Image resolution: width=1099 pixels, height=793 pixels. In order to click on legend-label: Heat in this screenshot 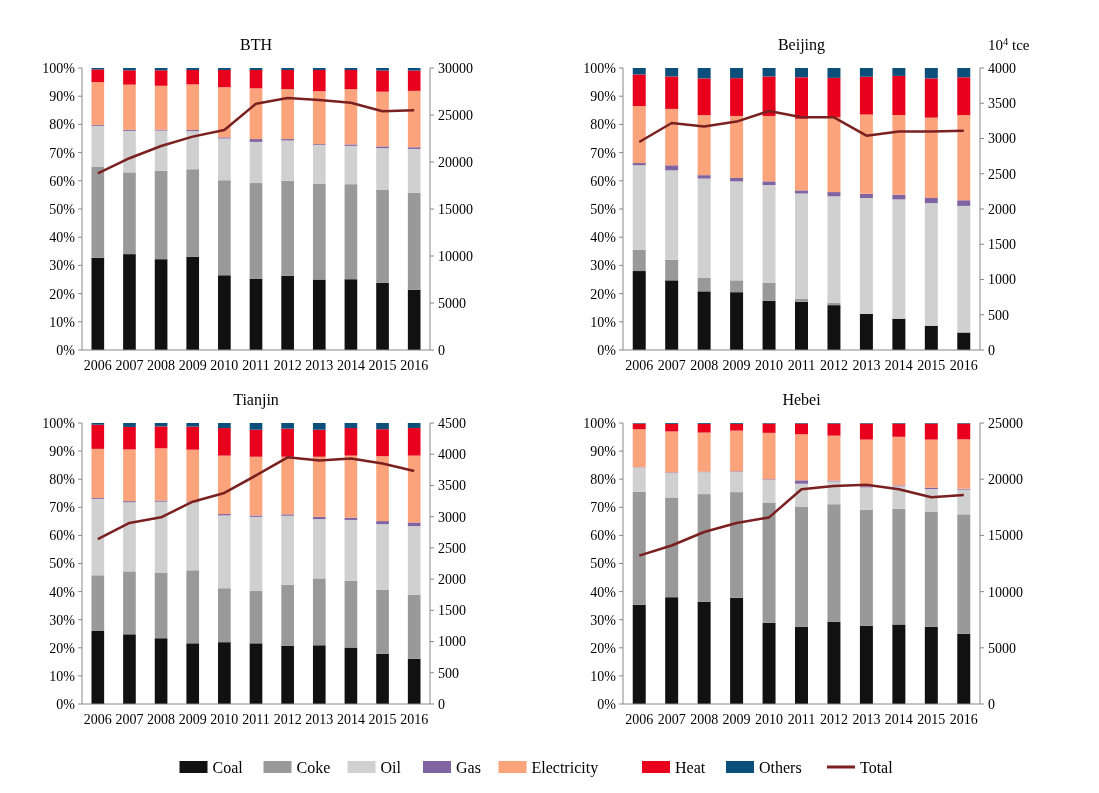, I will do `click(690, 767)`.